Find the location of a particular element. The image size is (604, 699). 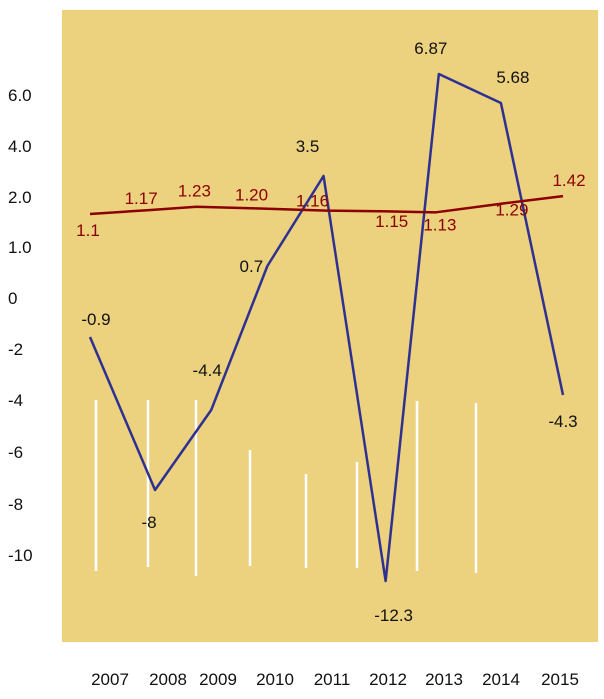

y-axis-tick-labels: 6.0 4.0 2.0 1.0 0 -2 -4 -6 -8 -10 is located at coordinates (20, 325).